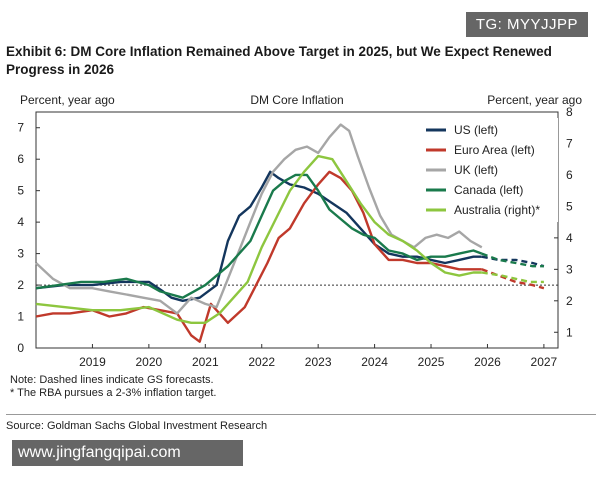  I want to click on right-axis-label: Percent, year ago, so click(534, 100).